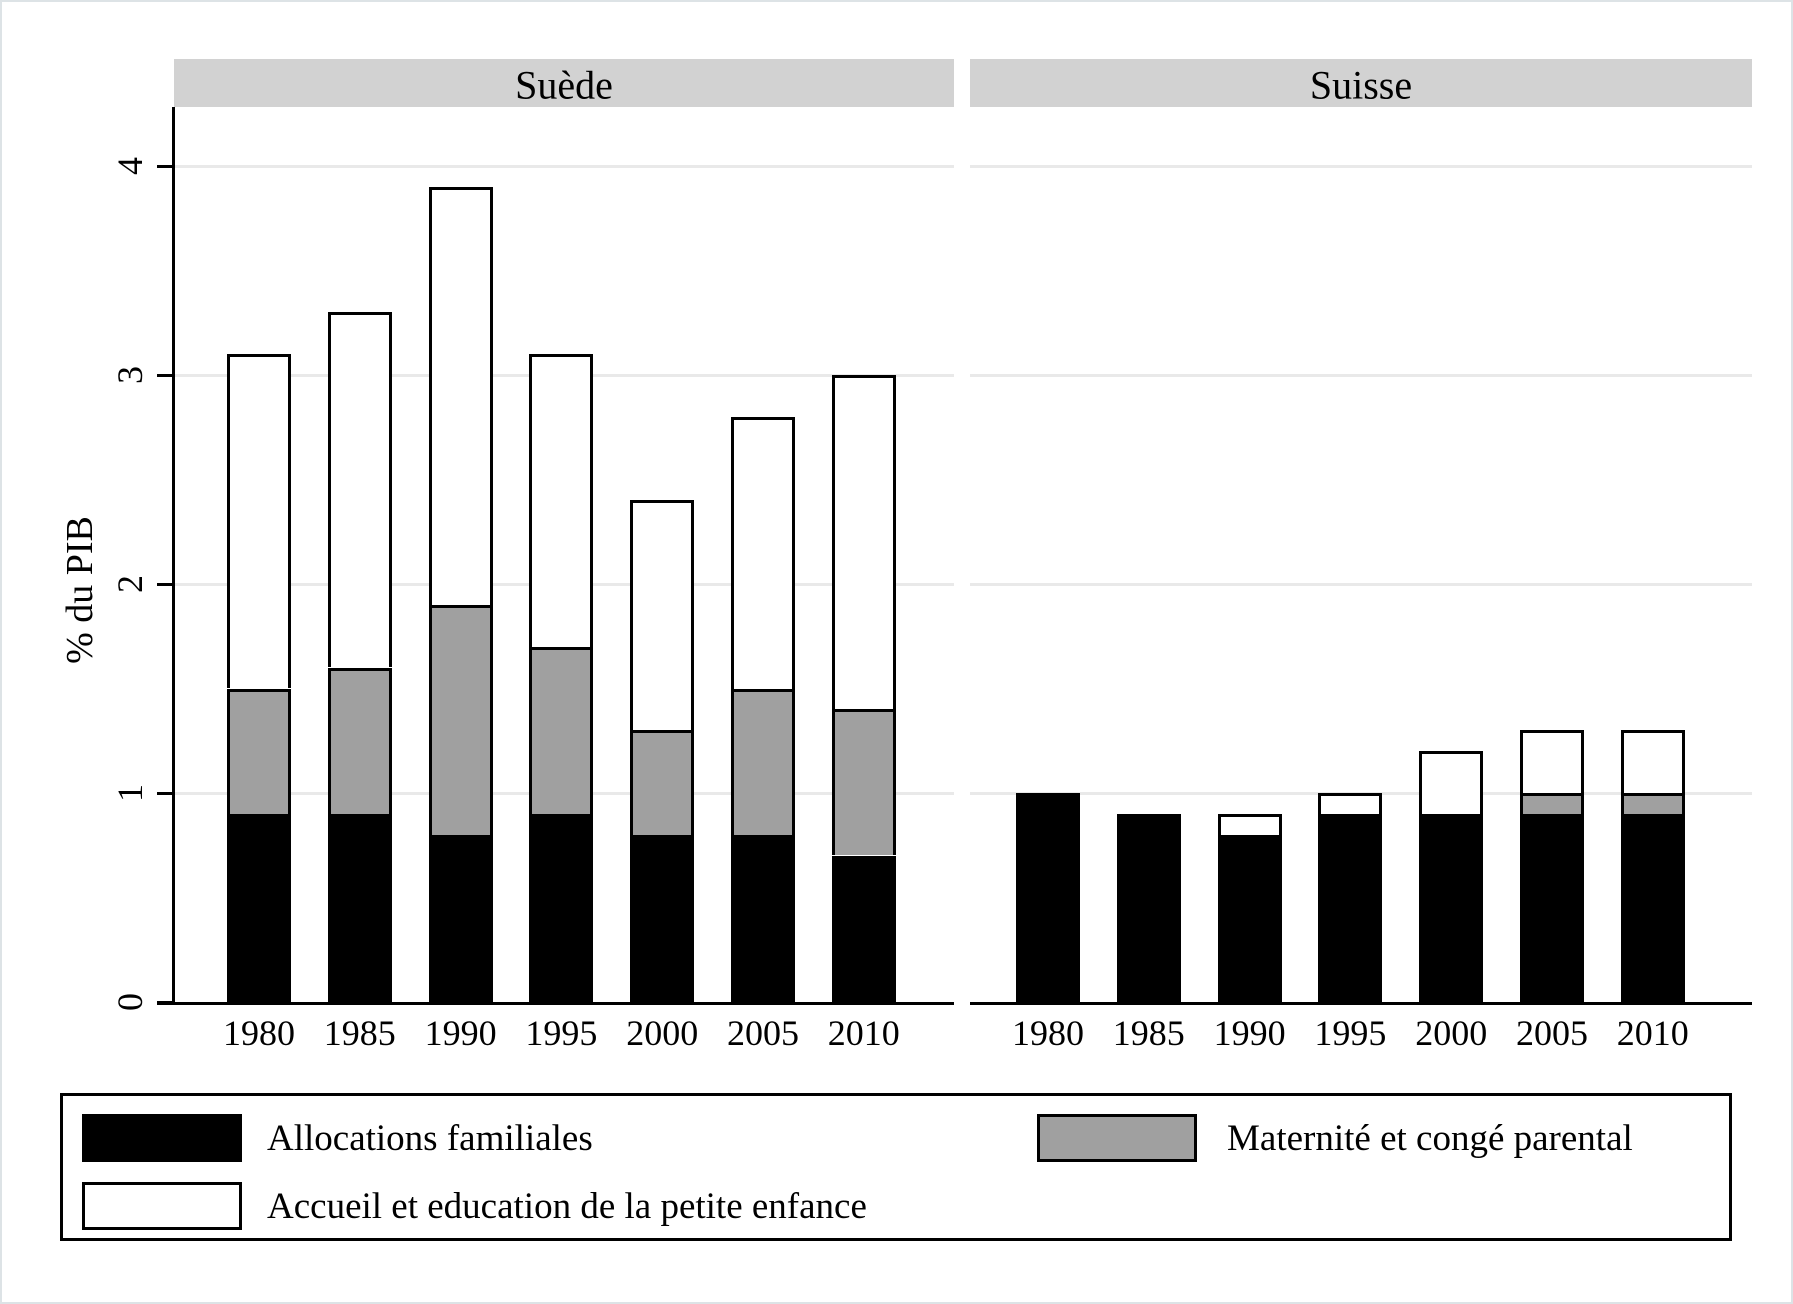 Image resolution: width=1793 pixels, height=1304 pixels. I want to click on panel-title-0: Suède, so click(564, 85).